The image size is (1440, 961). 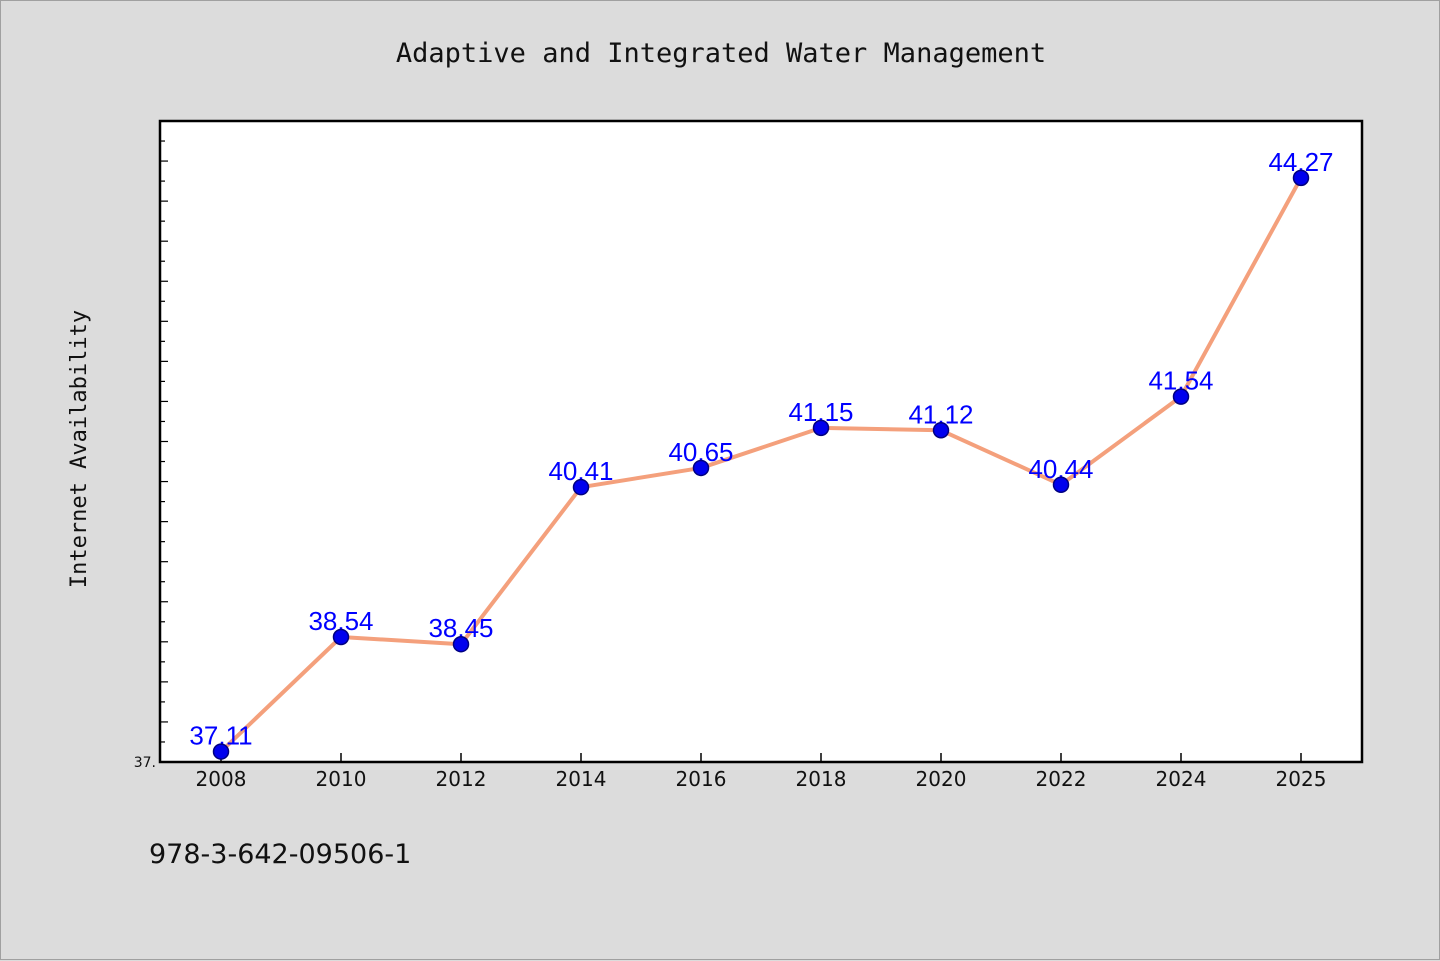 I want to click on x-tick-label: 2022, so click(x=1061, y=779).